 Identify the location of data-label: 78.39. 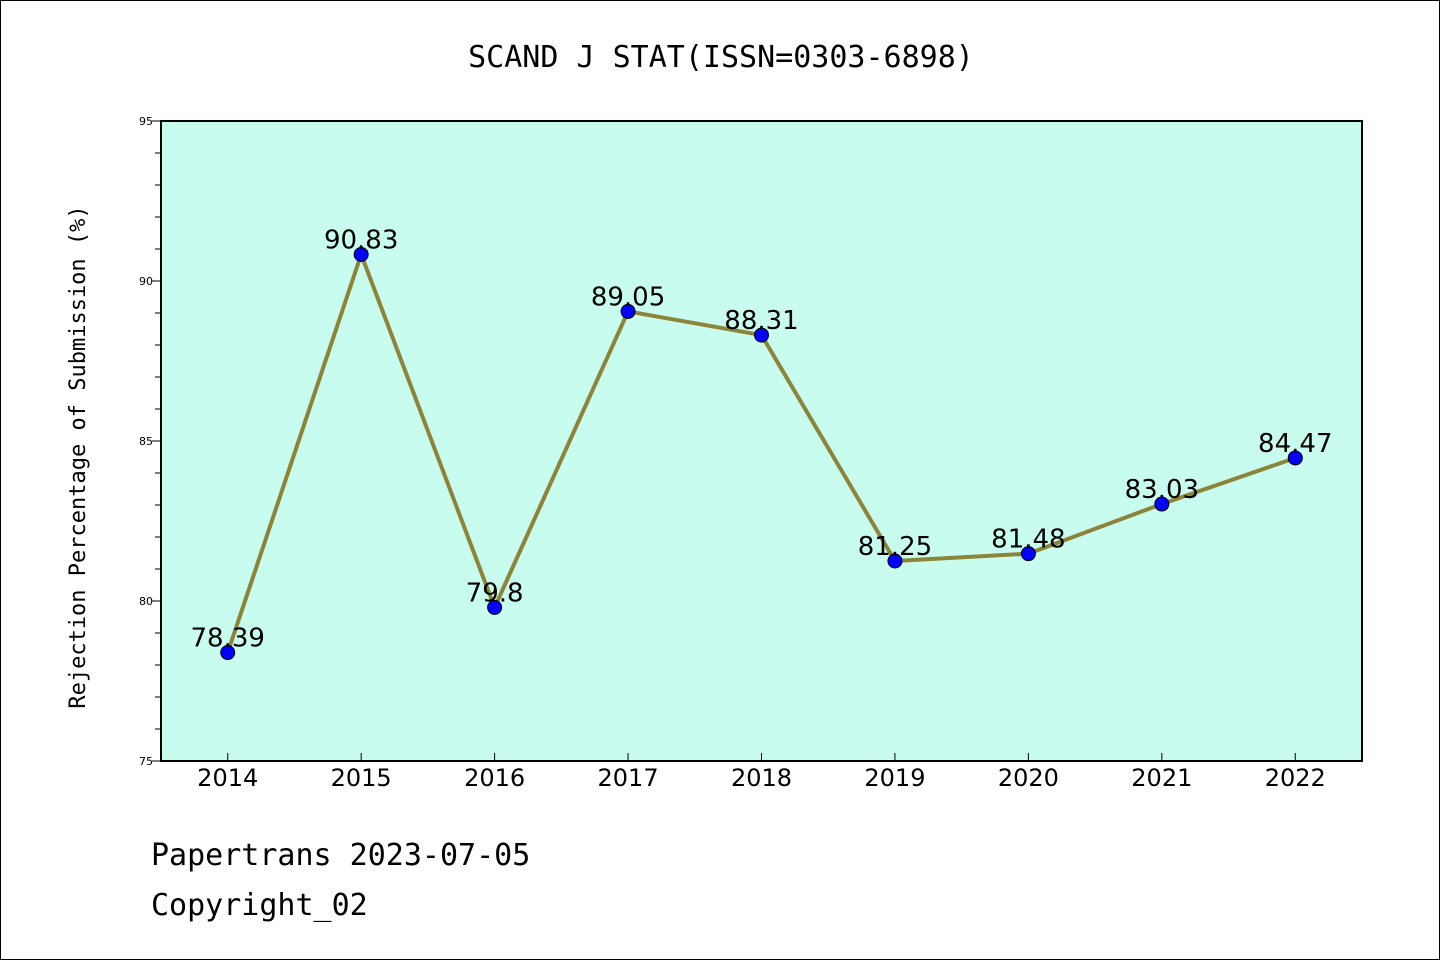
(228, 639).